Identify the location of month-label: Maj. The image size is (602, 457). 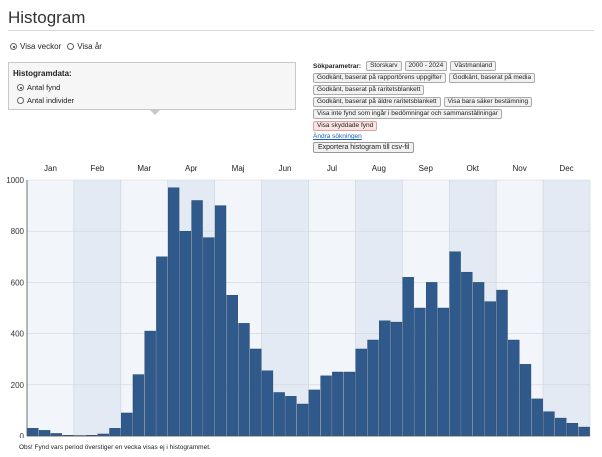
(238, 168).